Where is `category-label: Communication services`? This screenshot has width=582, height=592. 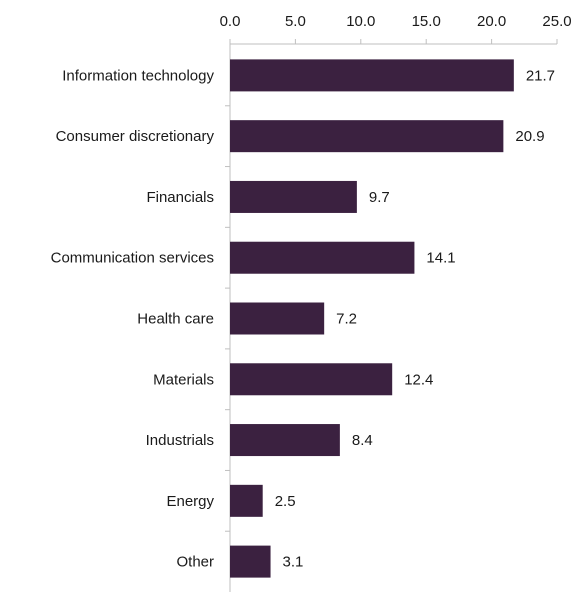 category-label: Communication services is located at coordinates (132, 258).